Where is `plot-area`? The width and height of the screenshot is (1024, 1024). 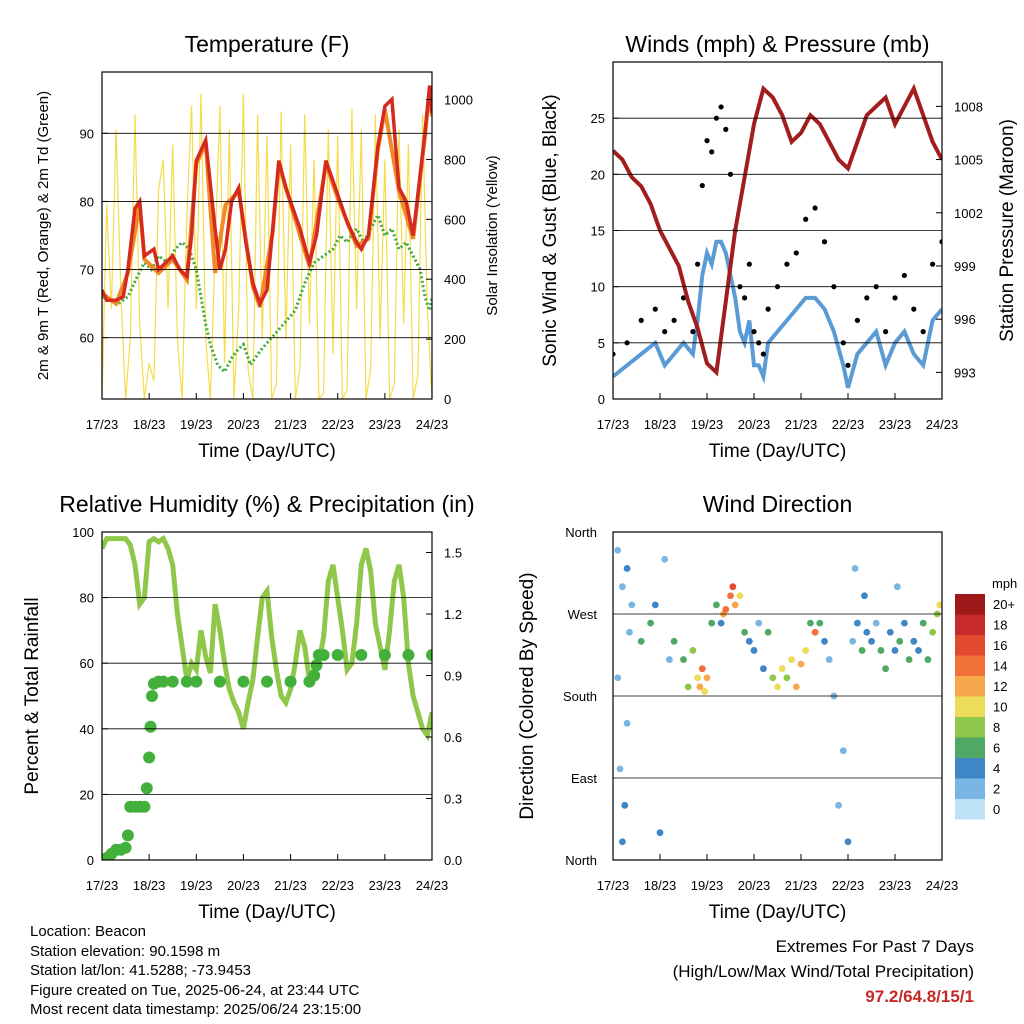 plot-area is located at coordinates (267, 242).